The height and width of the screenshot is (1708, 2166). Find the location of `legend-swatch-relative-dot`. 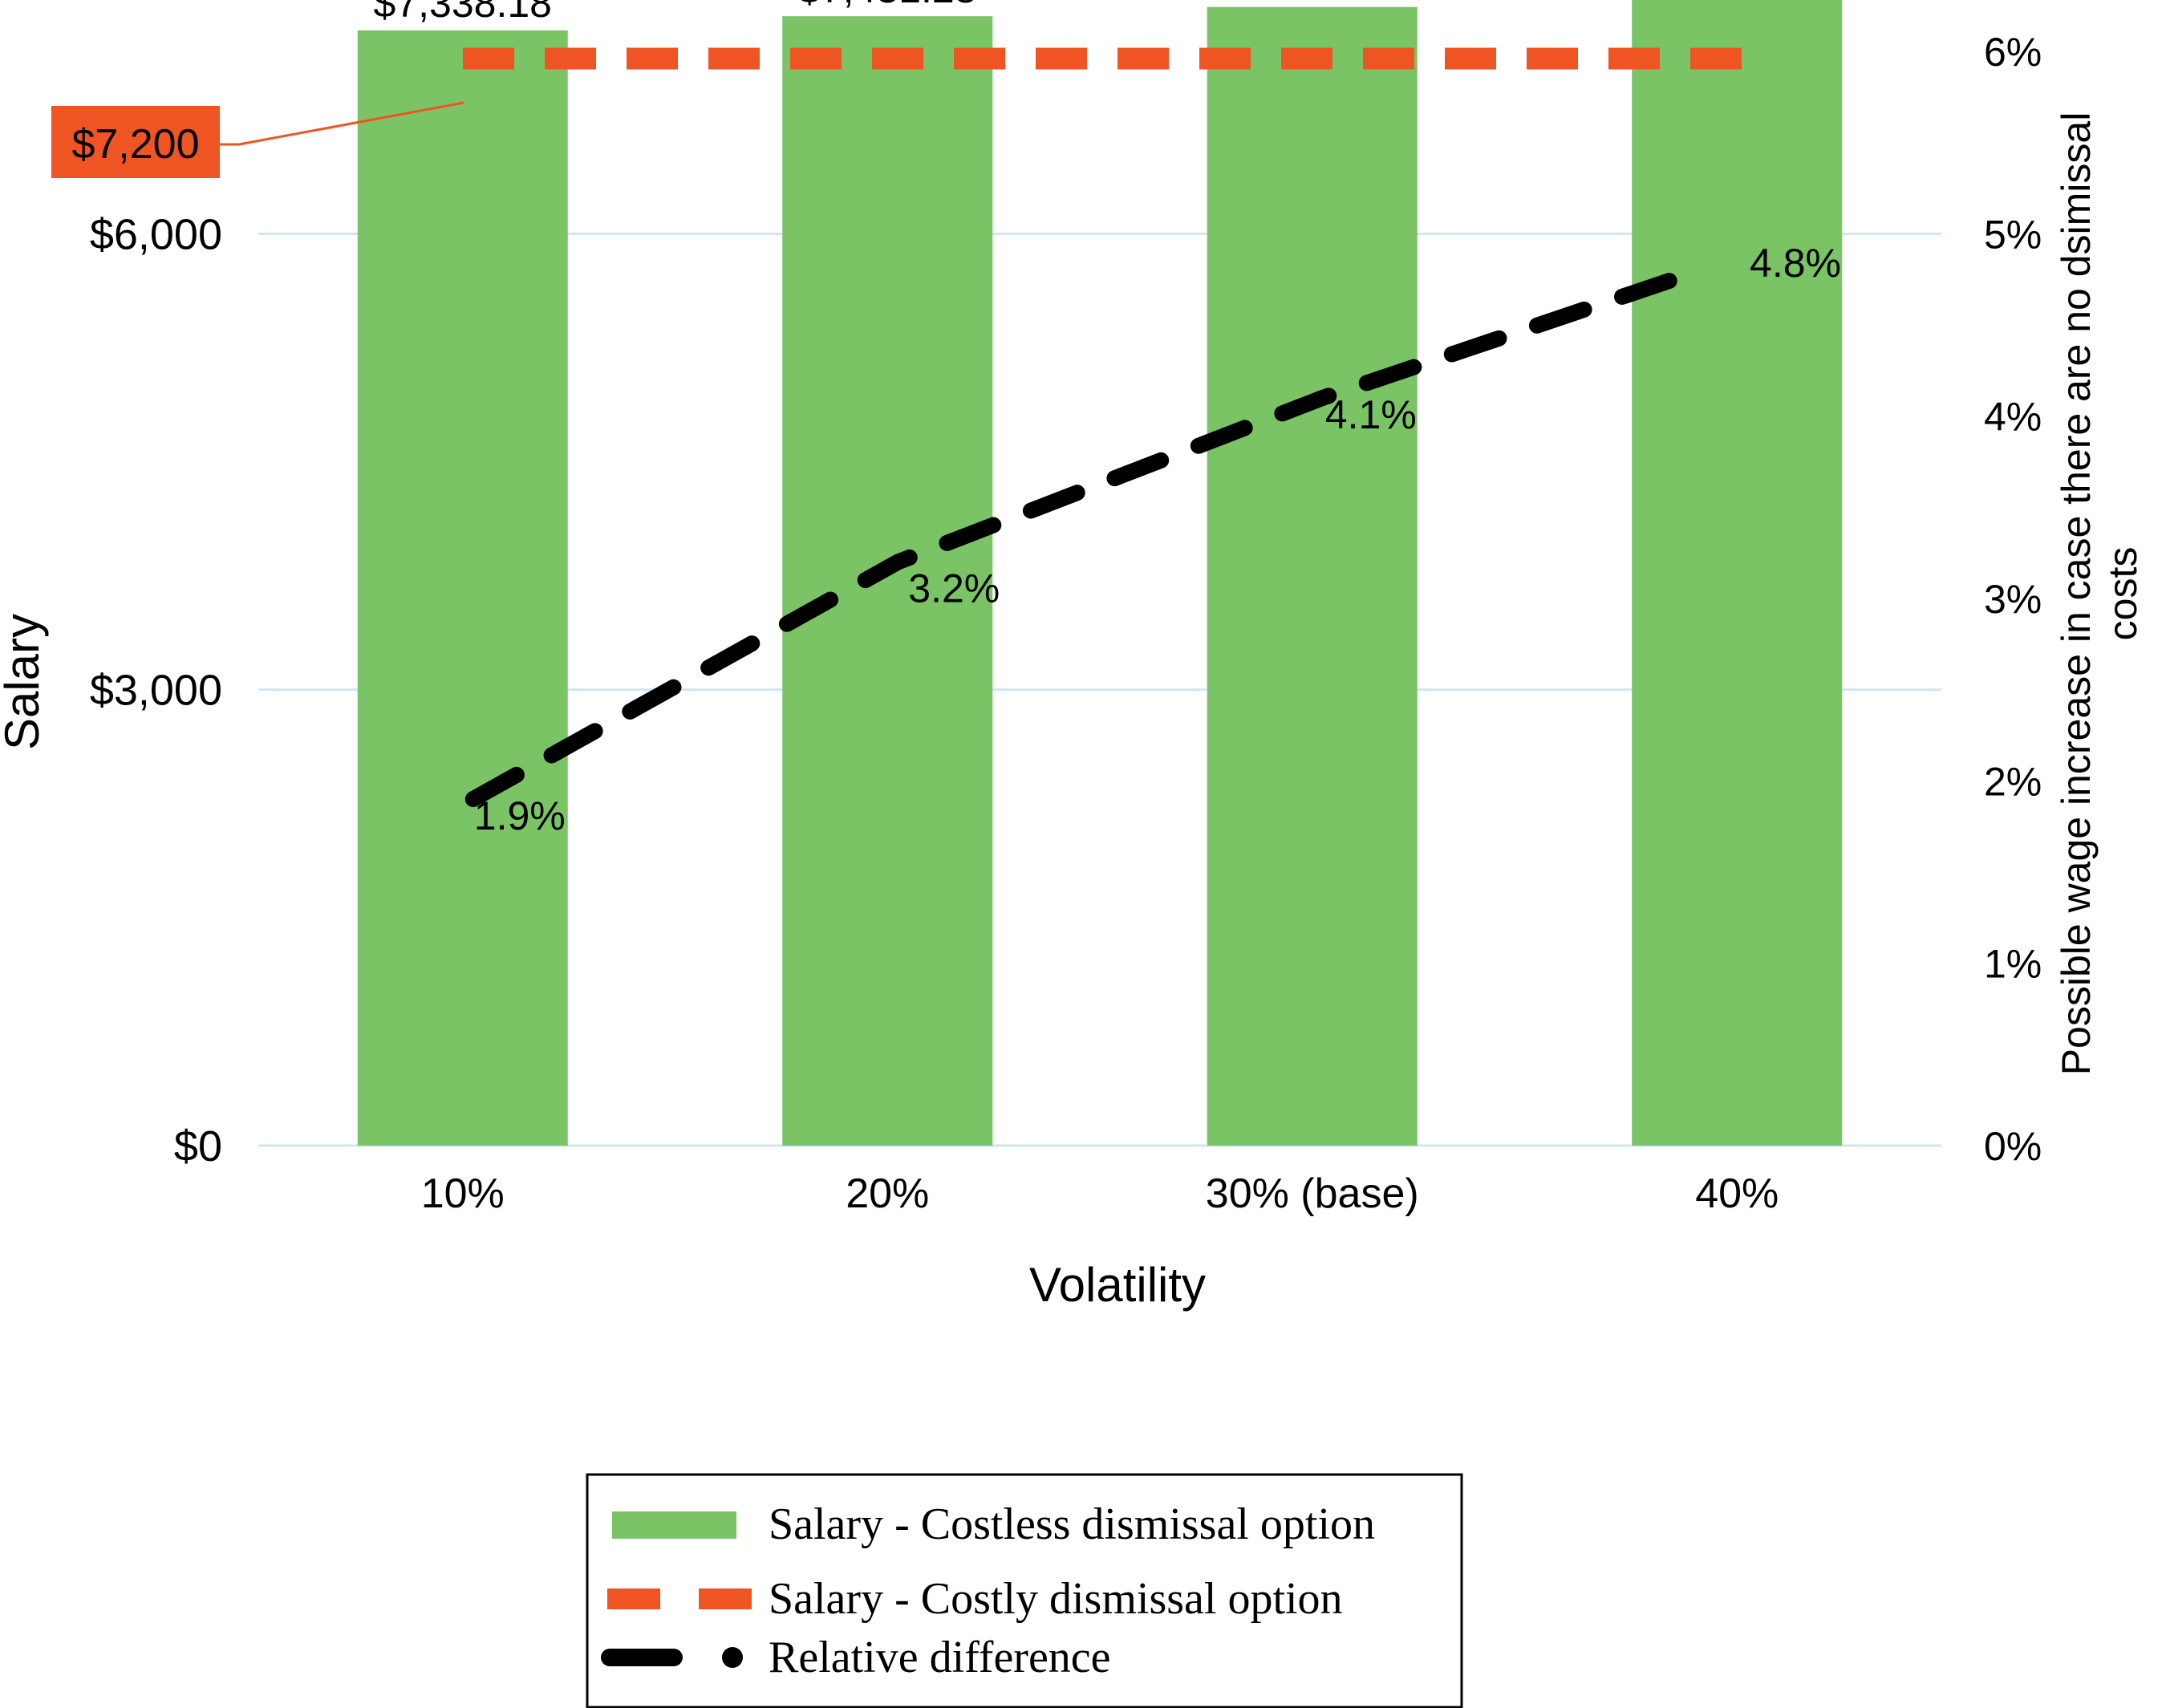

legend-swatch-relative-dot is located at coordinates (732, 1658).